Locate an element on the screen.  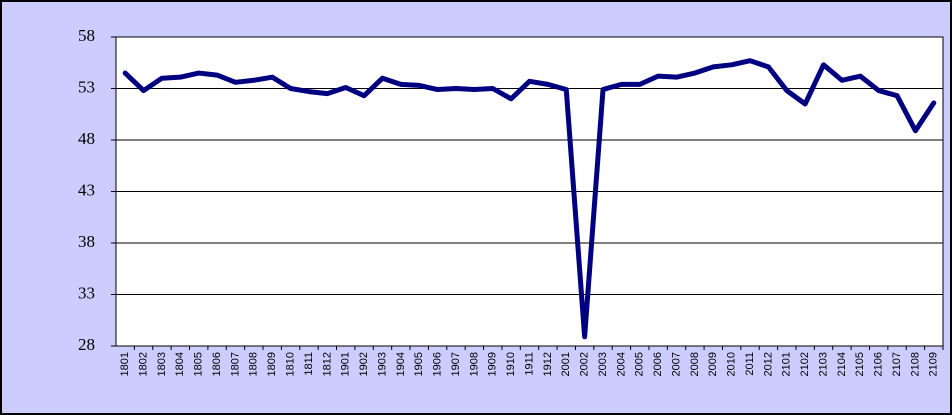
x-tick-label: 1805 is located at coordinates (199, 364).